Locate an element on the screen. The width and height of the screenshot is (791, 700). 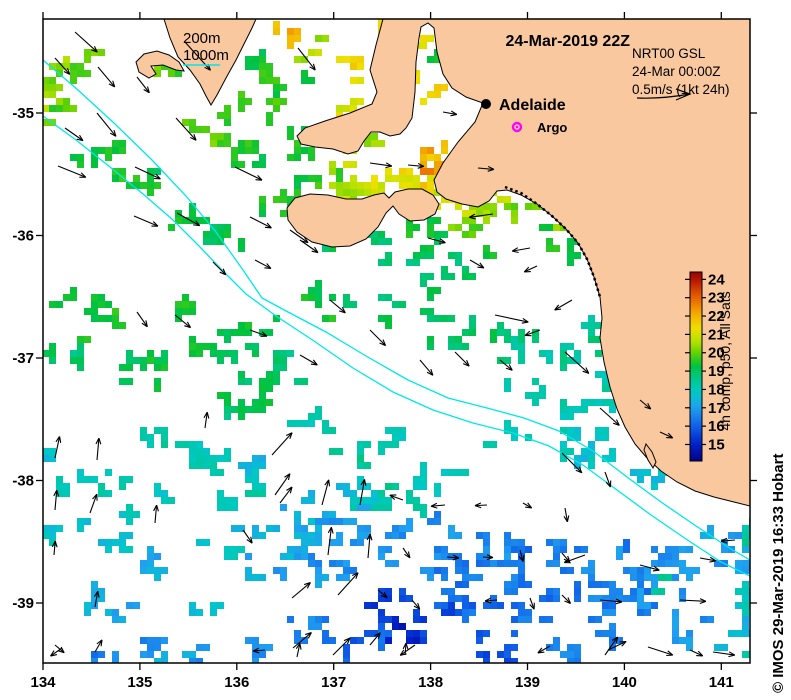
map-markers: Adelaide Argo is located at coordinates (524, 116).